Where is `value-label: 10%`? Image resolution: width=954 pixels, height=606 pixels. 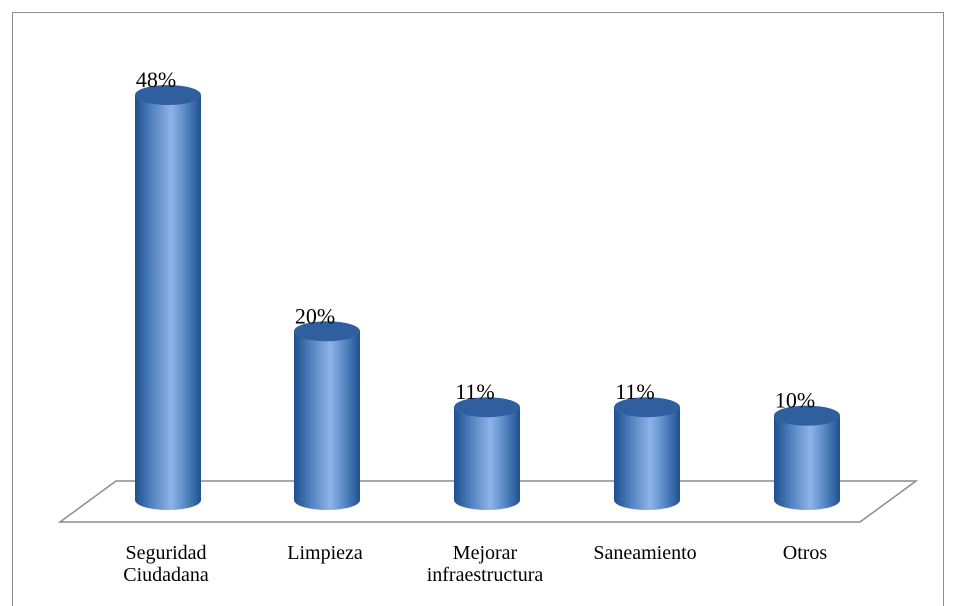
value-label: 10% is located at coordinates (795, 400).